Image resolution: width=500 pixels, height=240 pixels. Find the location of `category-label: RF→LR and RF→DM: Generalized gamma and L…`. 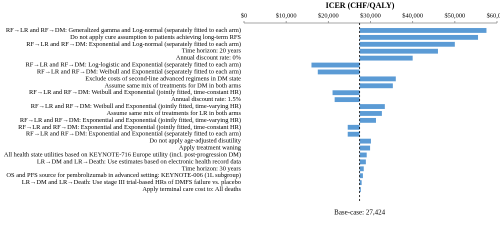

category-label: RF→LR and RF→DM: Generalized gamma and L… is located at coordinates (123, 30).